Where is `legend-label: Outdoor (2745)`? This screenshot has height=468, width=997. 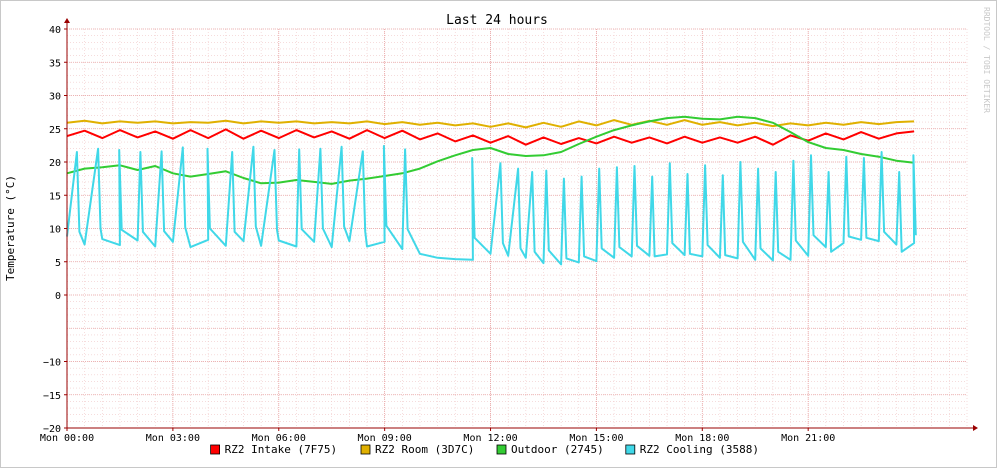 legend-label: Outdoor (2745) is located at coordinates (557, 449).